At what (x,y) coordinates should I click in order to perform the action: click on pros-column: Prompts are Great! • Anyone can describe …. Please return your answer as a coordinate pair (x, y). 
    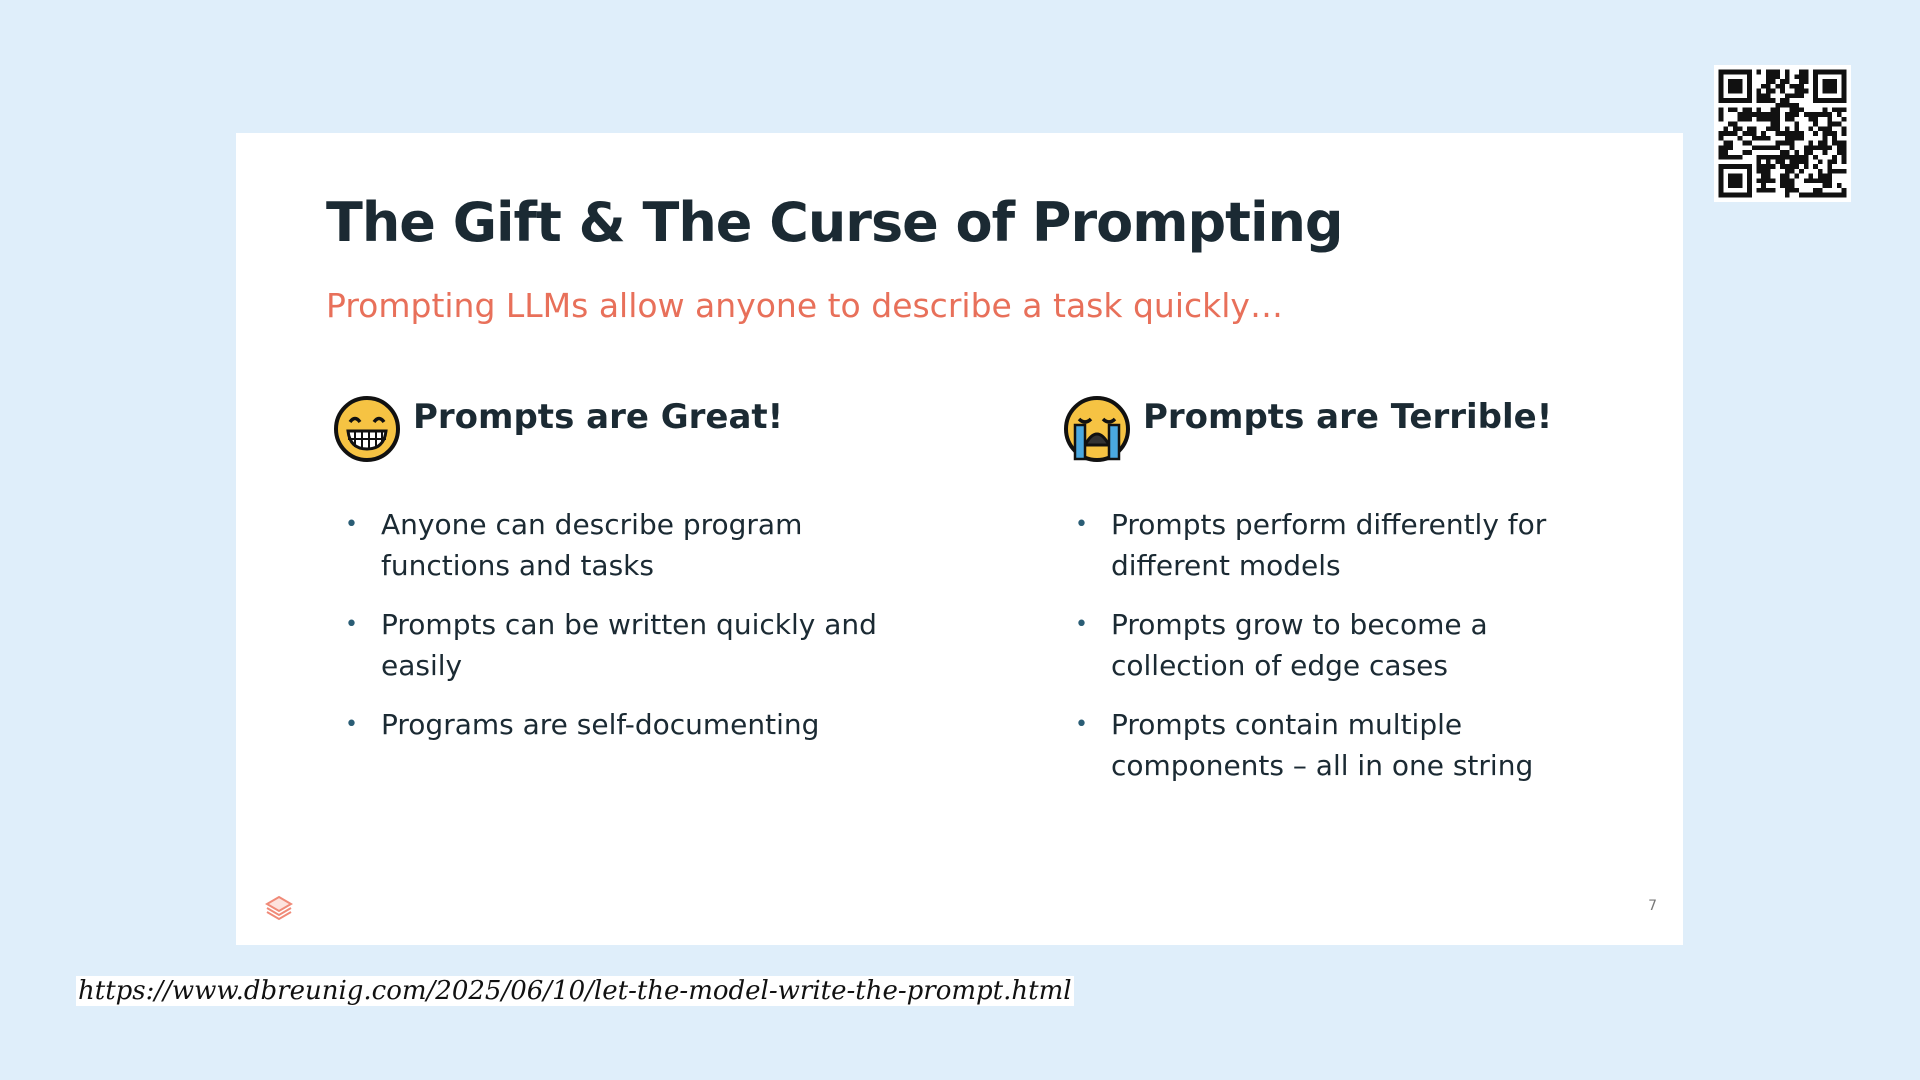
    Looking at the image, I should click on (613, 579).